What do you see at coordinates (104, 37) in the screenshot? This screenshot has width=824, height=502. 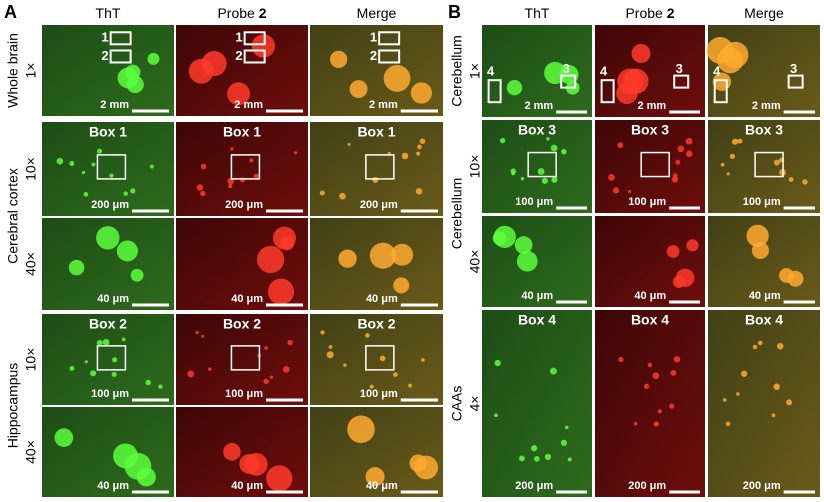 I see `region-number: 1` at bounding box center [104, 37].